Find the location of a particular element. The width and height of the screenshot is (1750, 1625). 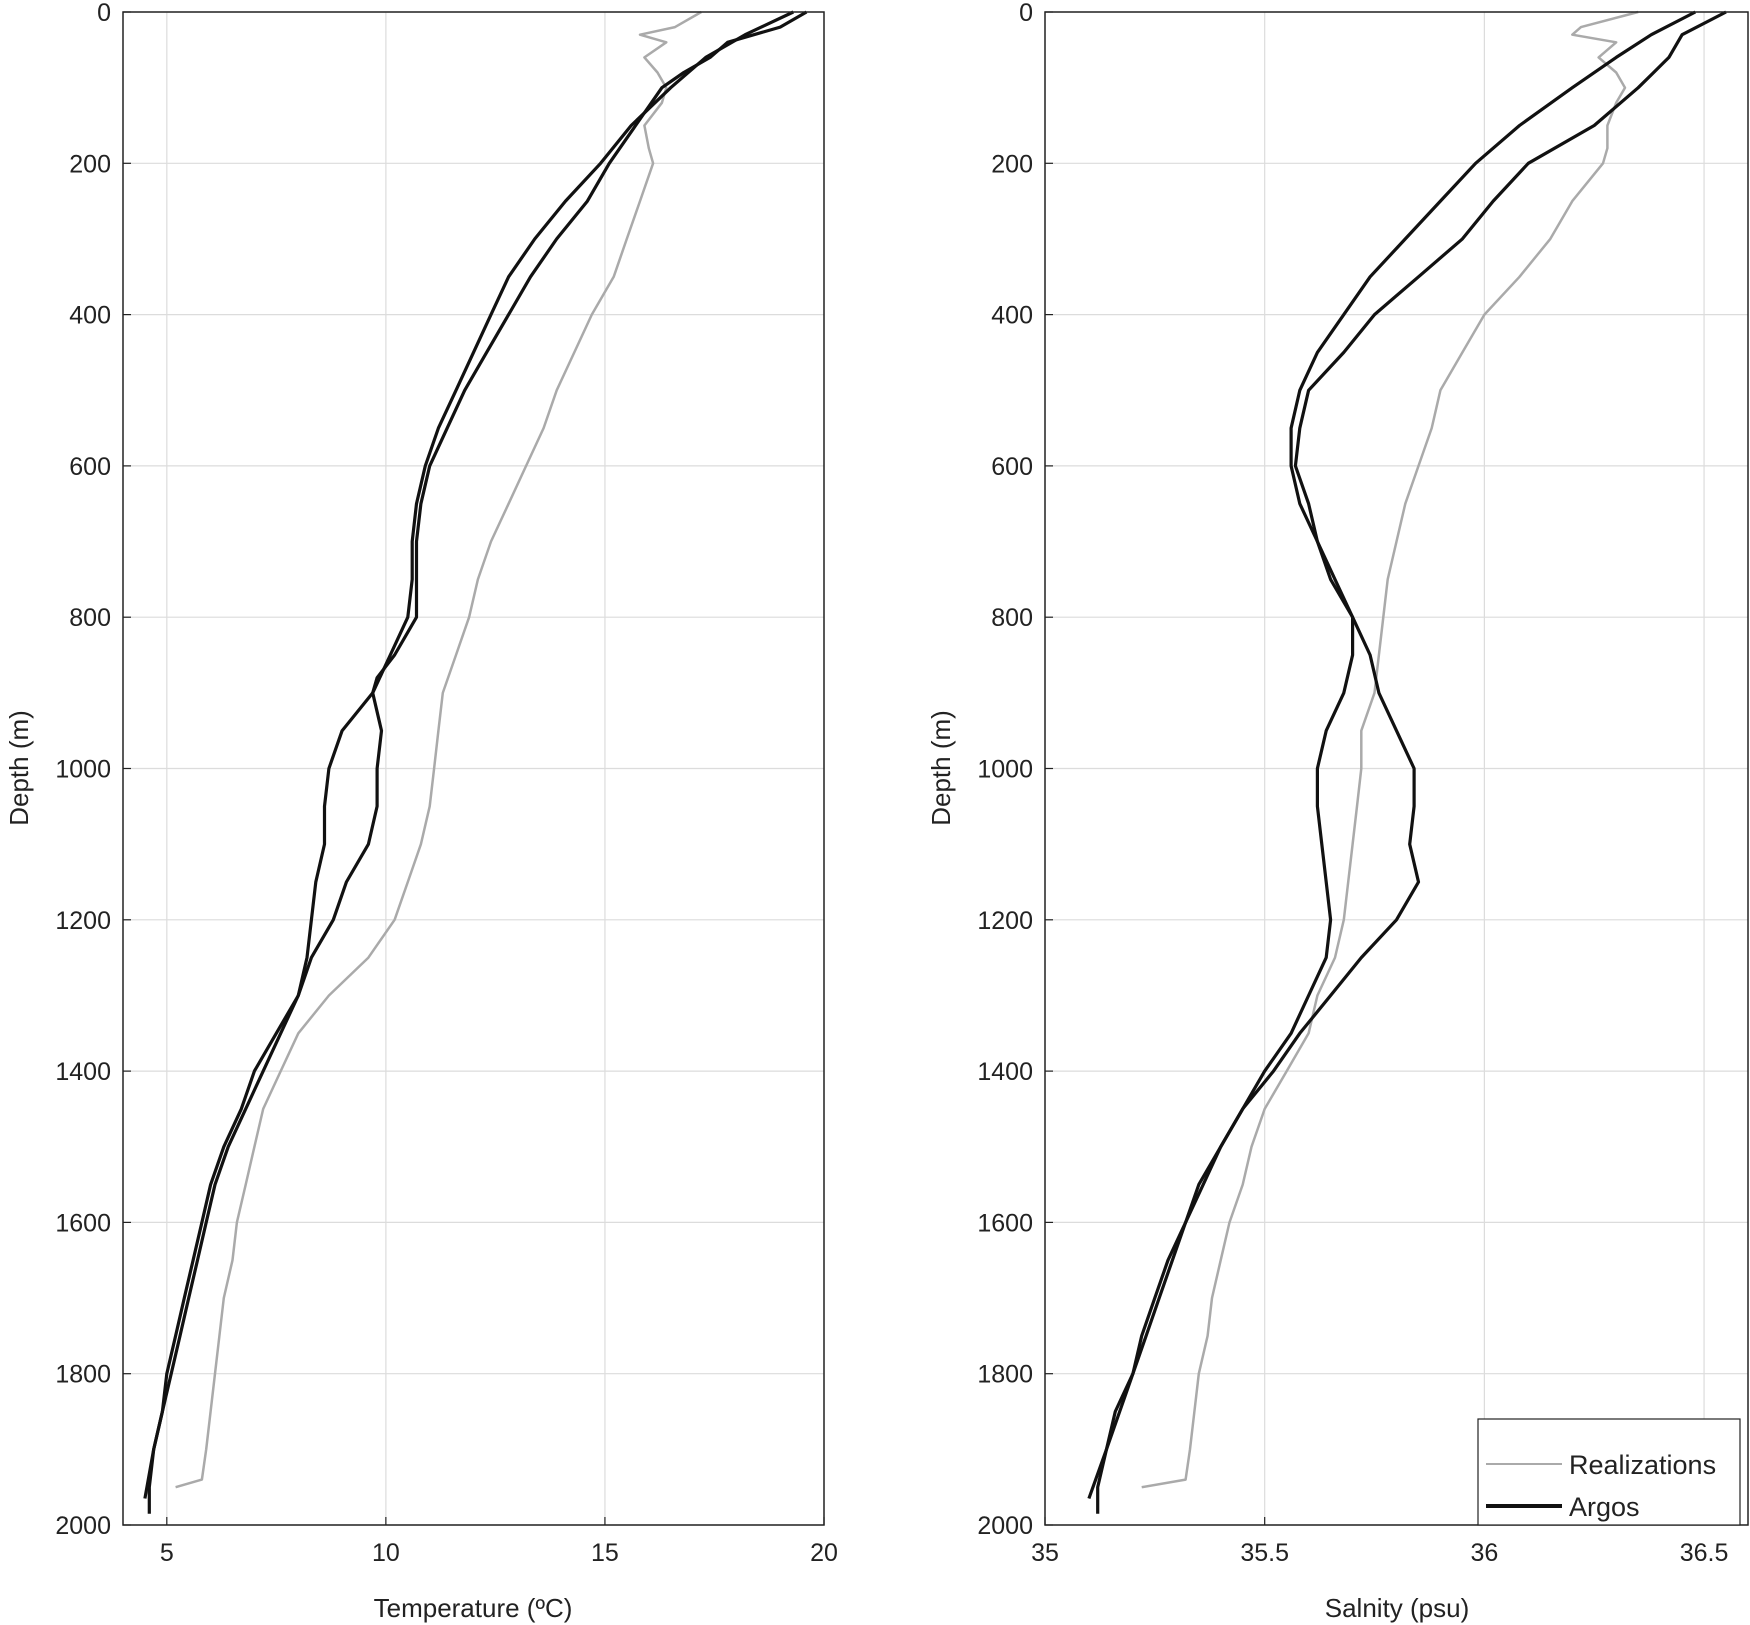

legend-realizations-label: Realizations is located at coordinates (1642, 1465).